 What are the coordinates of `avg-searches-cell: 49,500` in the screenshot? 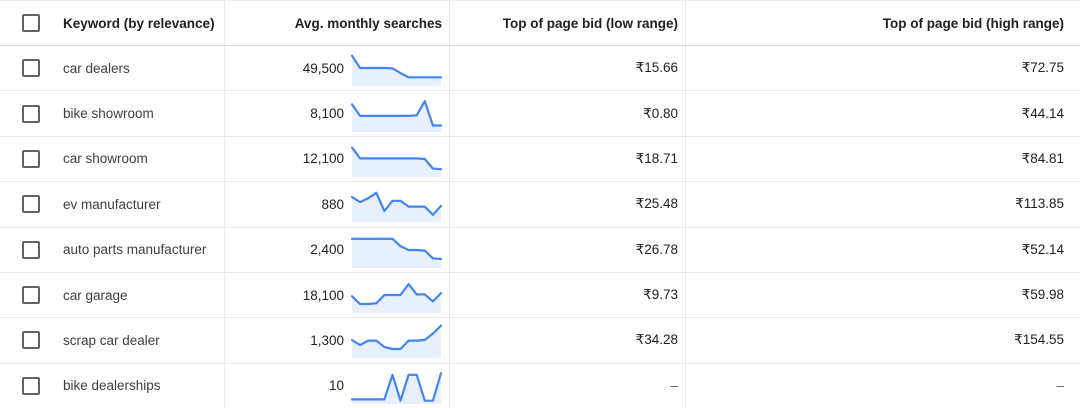 It's located at (337, 69).